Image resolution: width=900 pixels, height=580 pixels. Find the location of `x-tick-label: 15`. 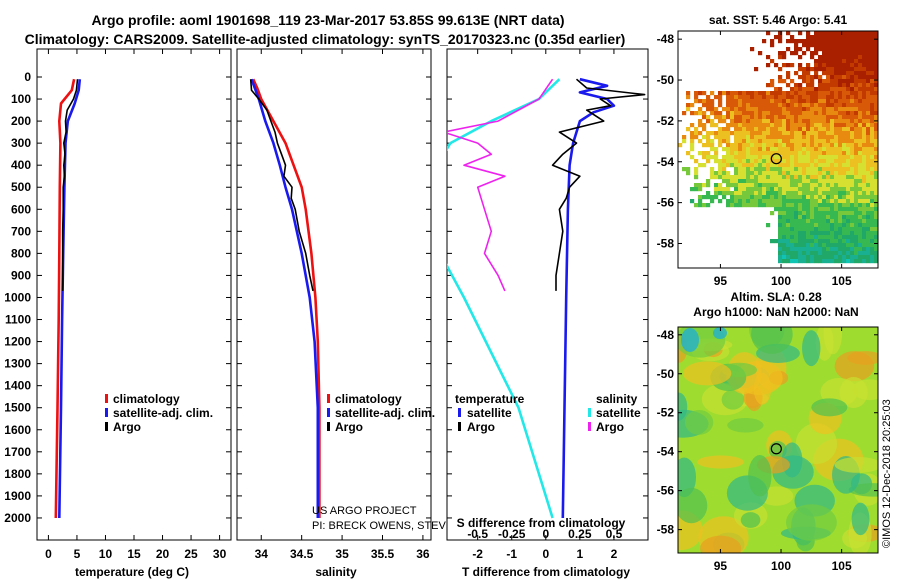

x-tick-label: 15 is located at coordinates (134, 554).